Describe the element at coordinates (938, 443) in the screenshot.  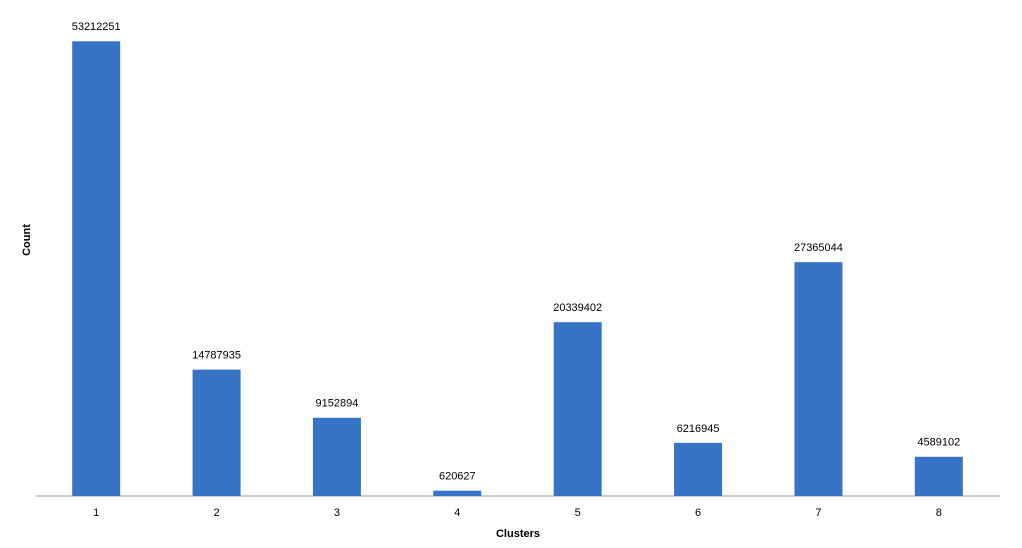
I see `value-label: 4589102` at that location.